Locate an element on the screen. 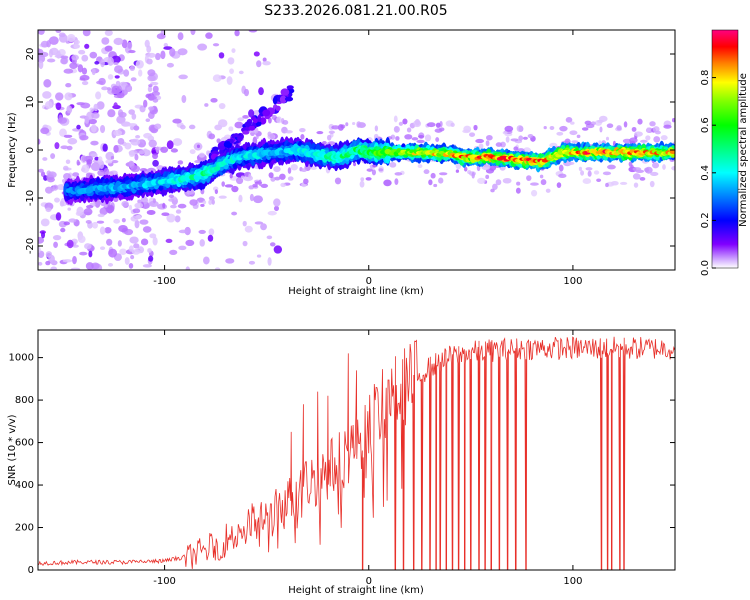  spectrogram-y-label: Frequency (Hz) is located at coordinates (12, 150).